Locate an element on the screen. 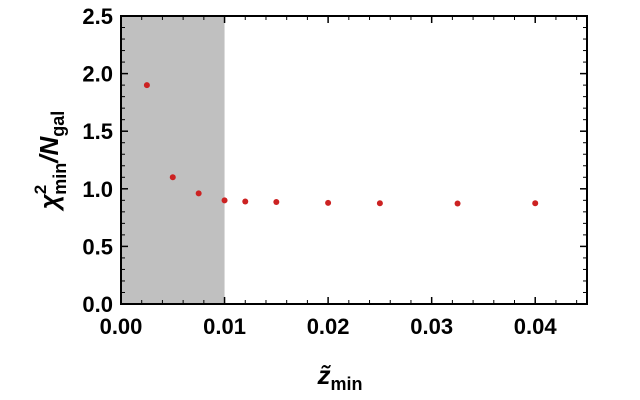 The image size is (640, 400). y-axis-label: χ2min/Ngal is located at coordinates (50, 162).